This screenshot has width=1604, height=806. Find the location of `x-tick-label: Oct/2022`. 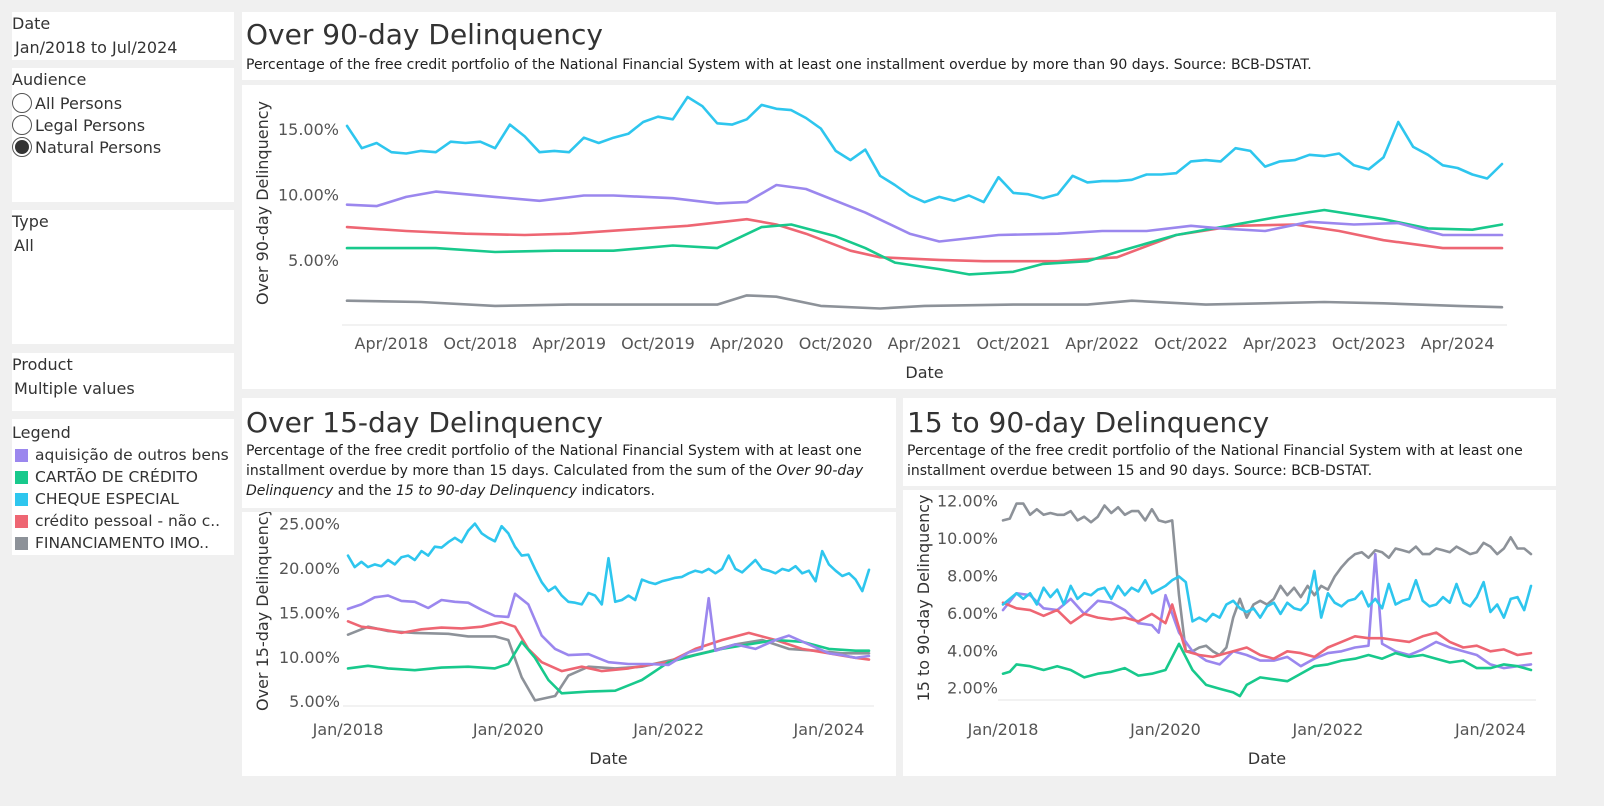

x-tick-label: Oct/2022 is located at coordinates (1191, 343).